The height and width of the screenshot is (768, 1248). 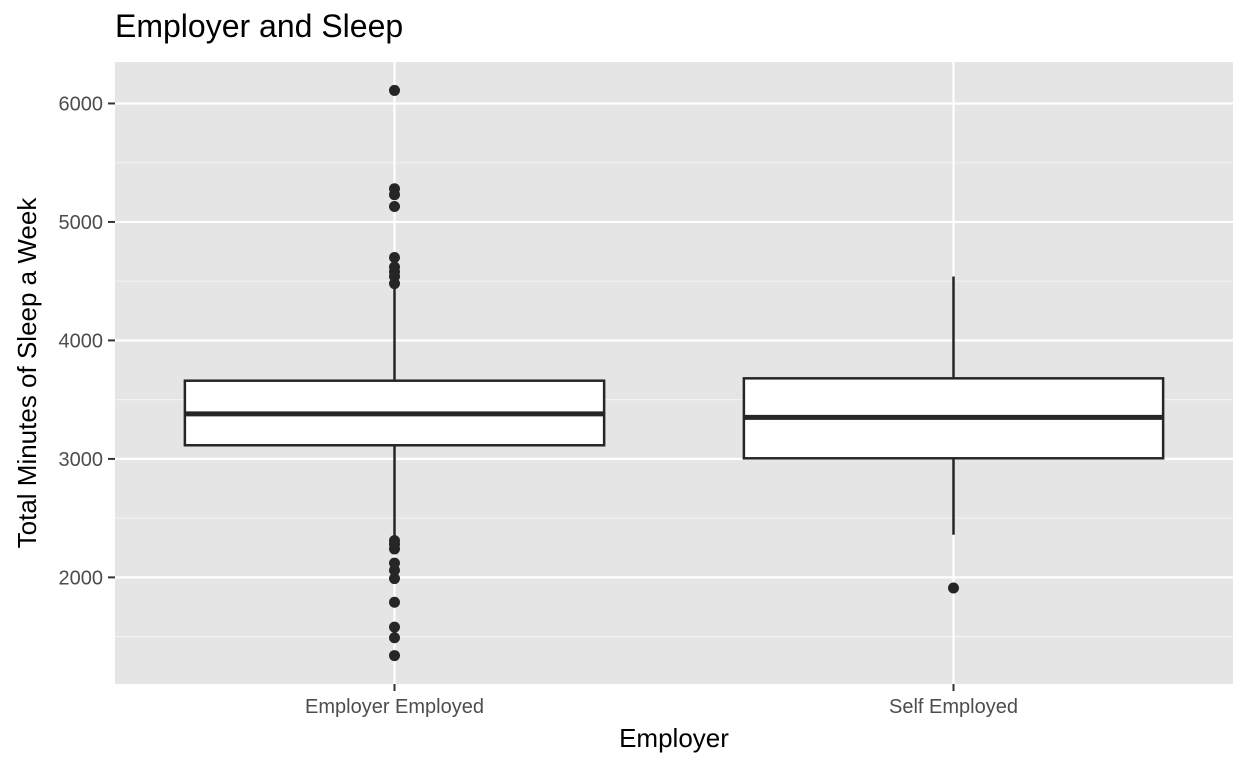 What do you see at coordinates (81, 341) in the screenshot?
I see `y-tick-label: 4000` at bounding box center [81, 341].